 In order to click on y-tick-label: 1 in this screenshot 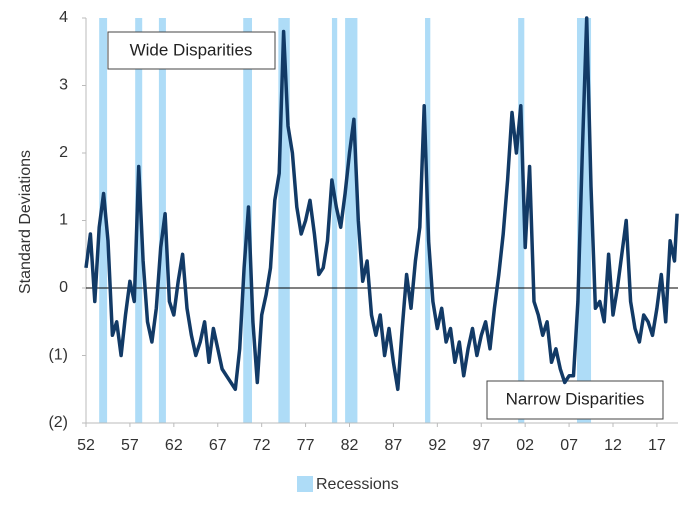, I will do `click(63, 220)`.